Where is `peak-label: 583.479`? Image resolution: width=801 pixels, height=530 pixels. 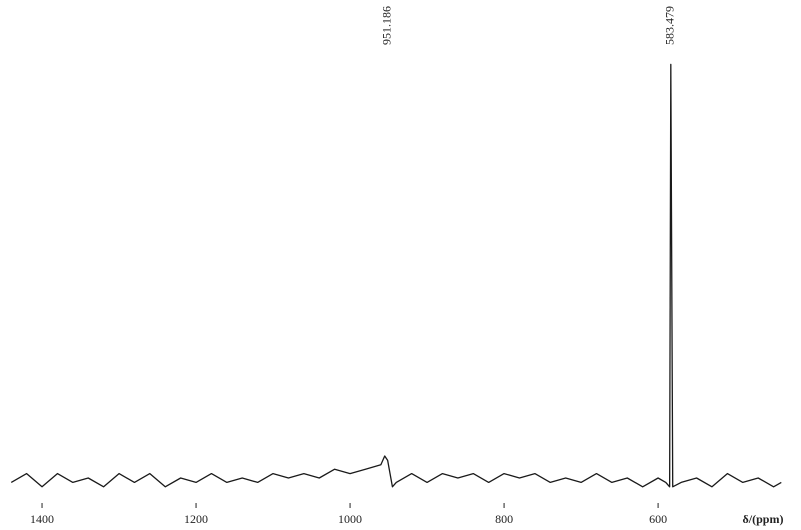
peak-label: 583.479 is located at coordinates (670, 25).